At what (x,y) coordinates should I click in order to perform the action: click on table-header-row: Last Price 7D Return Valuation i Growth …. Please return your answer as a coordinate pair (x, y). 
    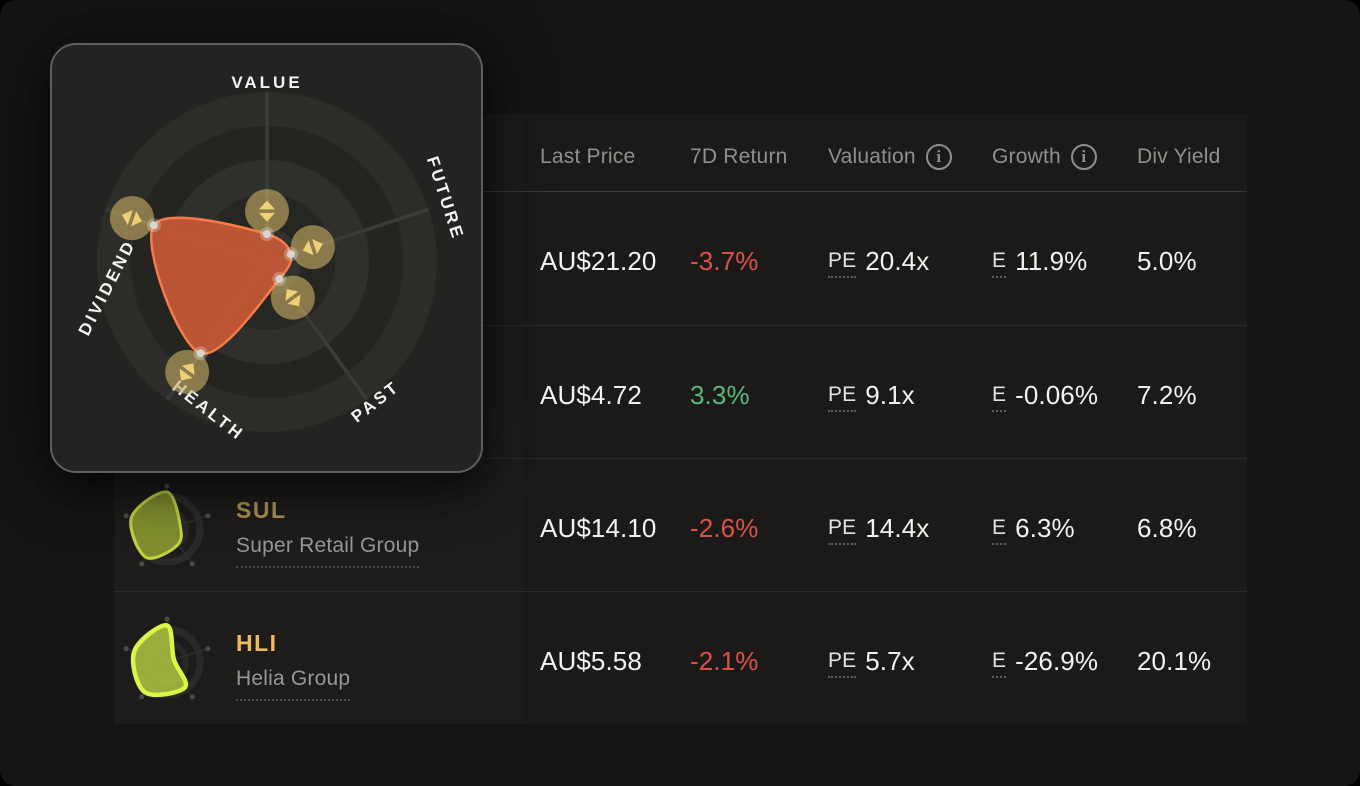
    Looking at the image, I should click on (680, 153).